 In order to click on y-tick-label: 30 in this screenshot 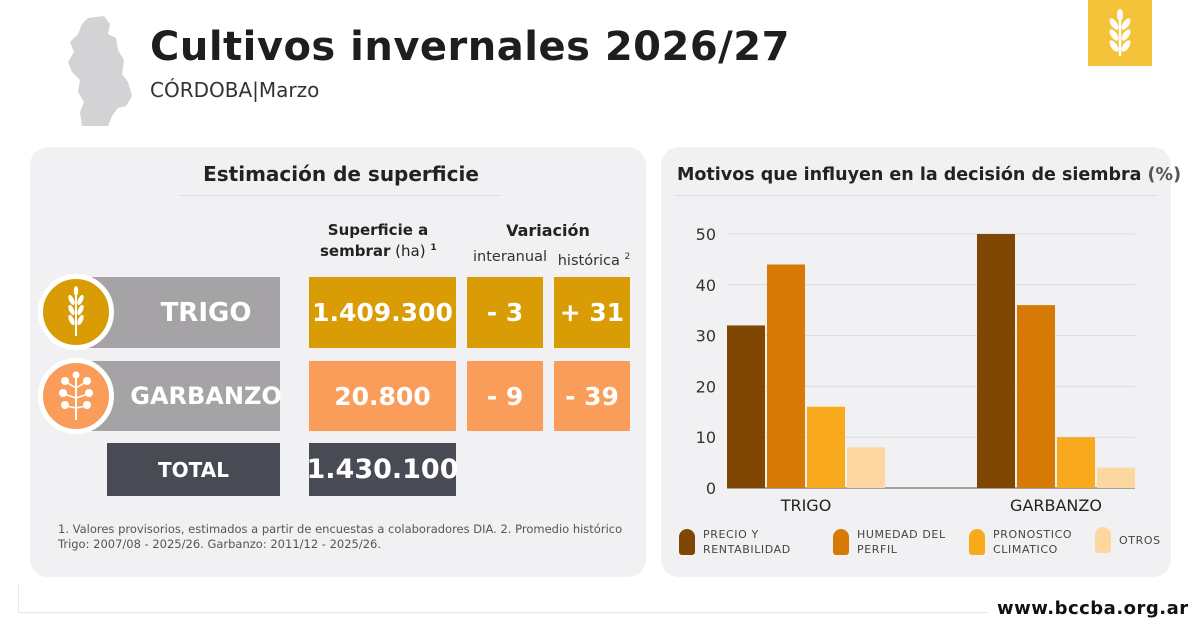, I will do `click(706, 336)`.